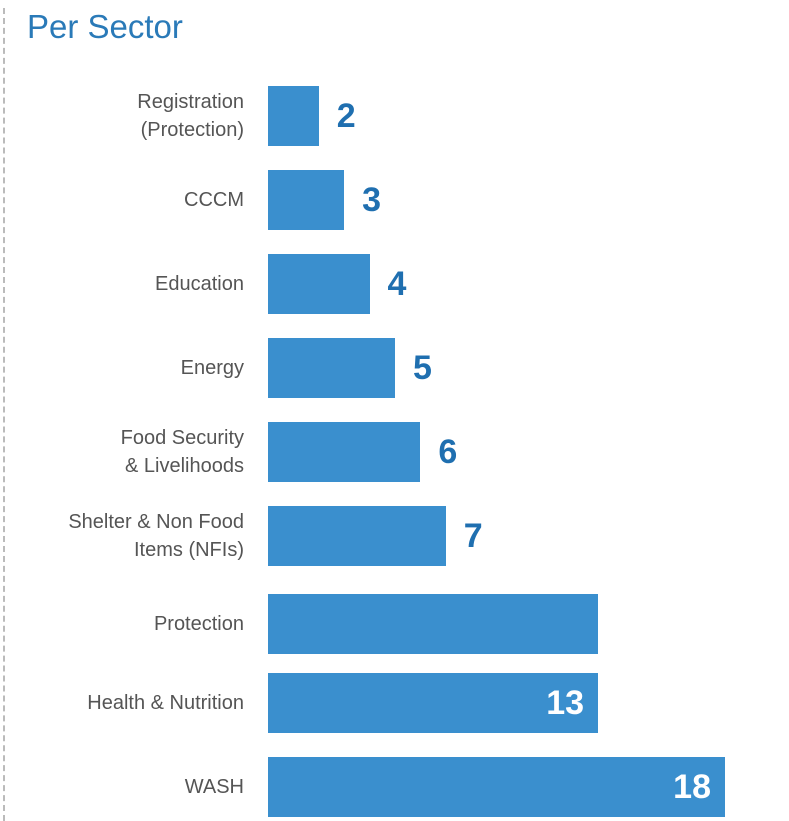 Image resolution: width=789 pixels, height=821 pixels. Describe the element at coordinates (397, 283) in the screenshot. I see `value-label: 4` at that location.